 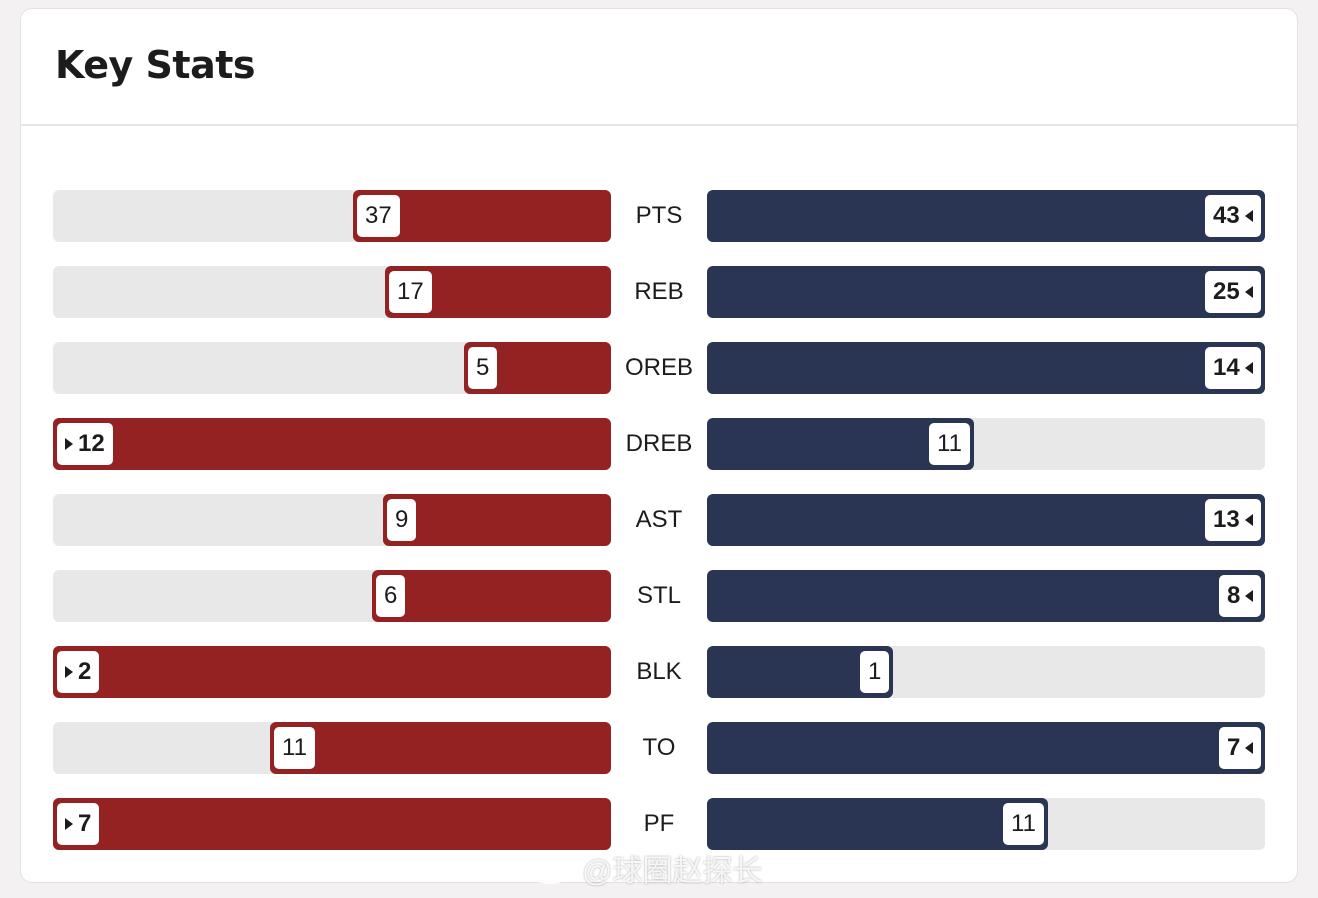 I want to click on stat-row-stl: 6 STL 8, so click(x=659, y=596).